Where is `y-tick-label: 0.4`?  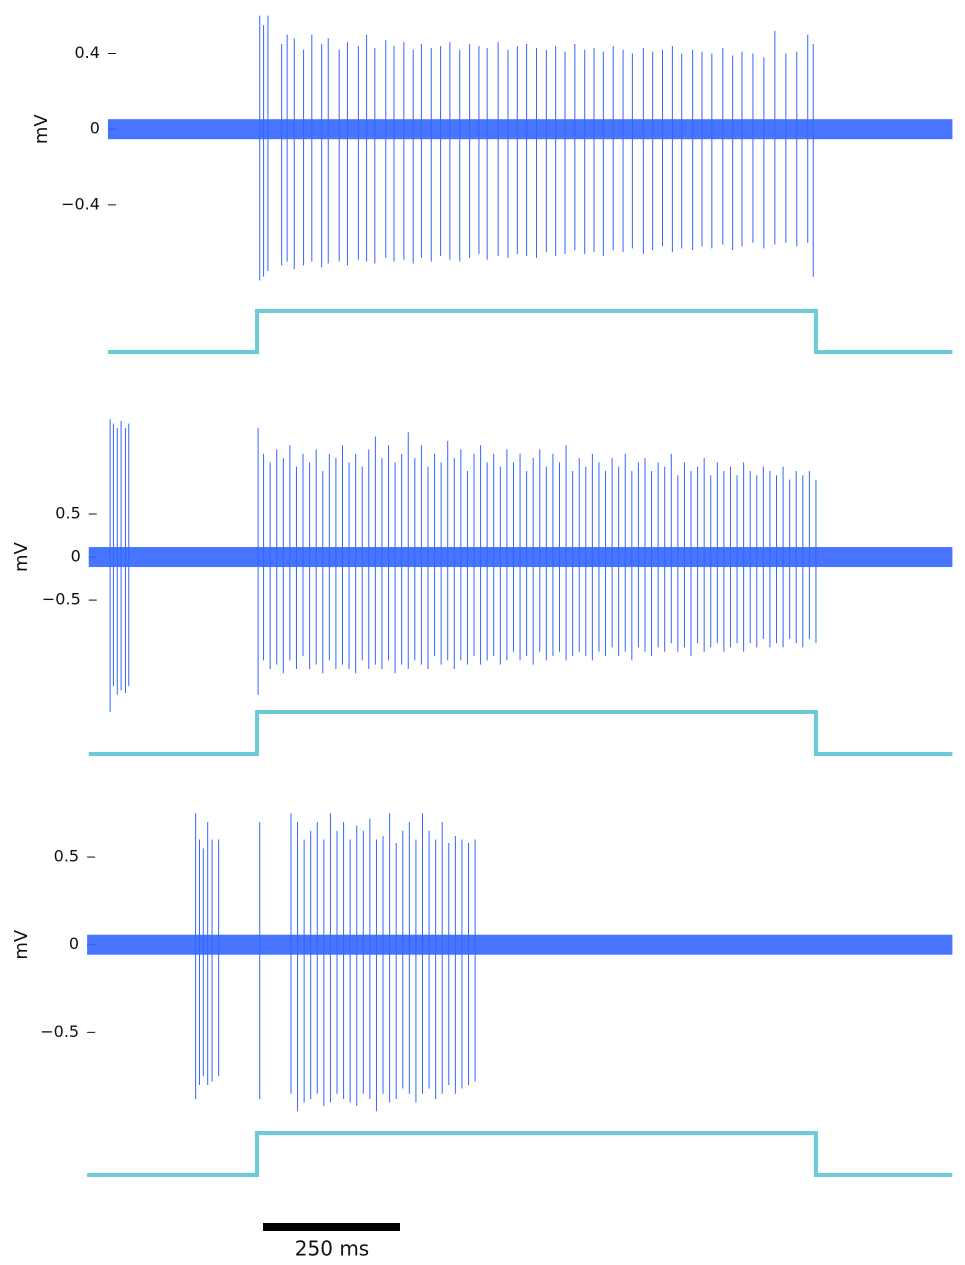 y-tick-label: 0.4 is located at coordinates (86, 52).